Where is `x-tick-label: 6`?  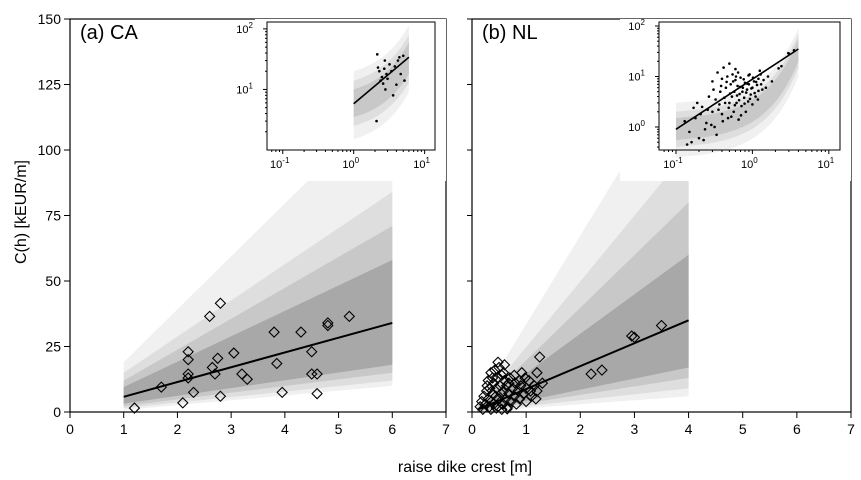
x-tick-label: 6 is located at coordinates (797, 429).